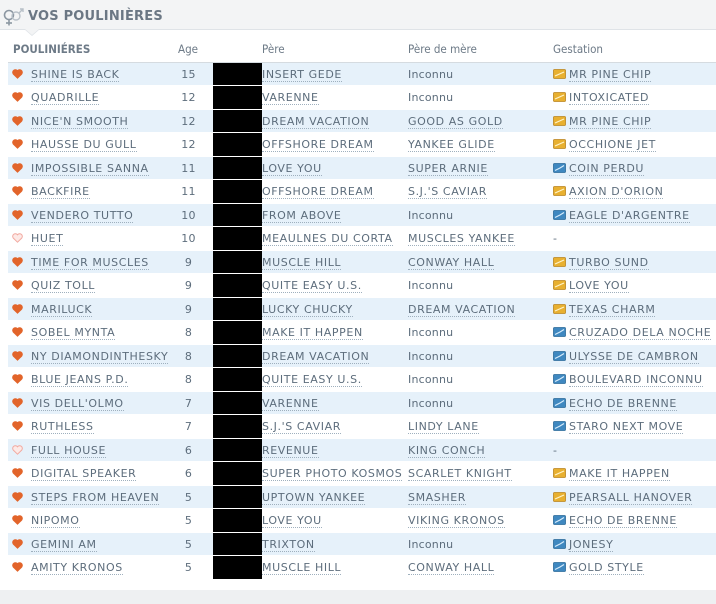 The height and width of the screenshot is (604, 716). What do you see at coordinates (612, 145) in the screenshot?
I see `gestation-link: OCCHIONE JET` at bounding box center [612, 145].